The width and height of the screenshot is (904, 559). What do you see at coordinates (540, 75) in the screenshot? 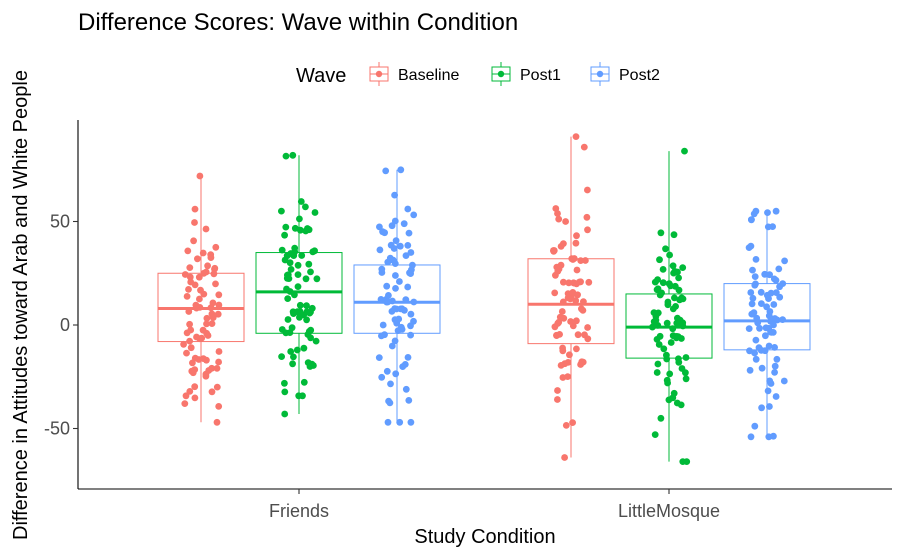
I see `legend-label: Post1` at bounding box center [540, 75].